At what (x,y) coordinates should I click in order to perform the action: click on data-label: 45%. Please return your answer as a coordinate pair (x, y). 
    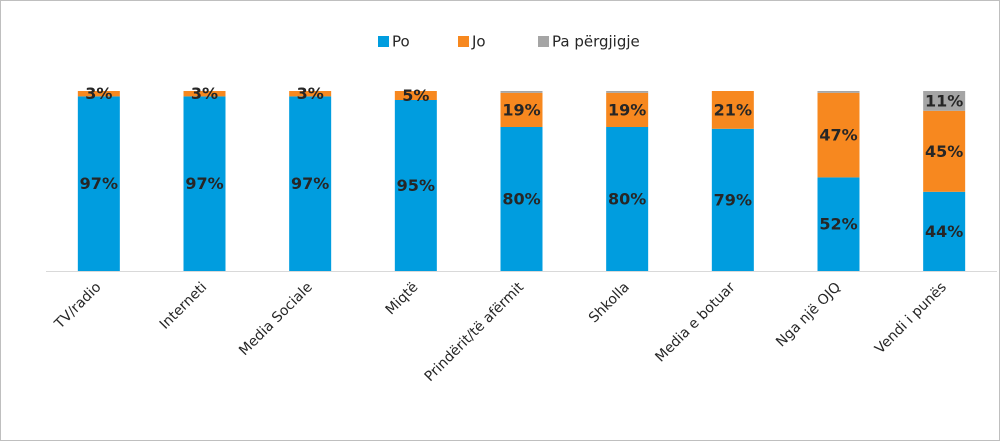
    Looking at the image, I should click on (944, 151).